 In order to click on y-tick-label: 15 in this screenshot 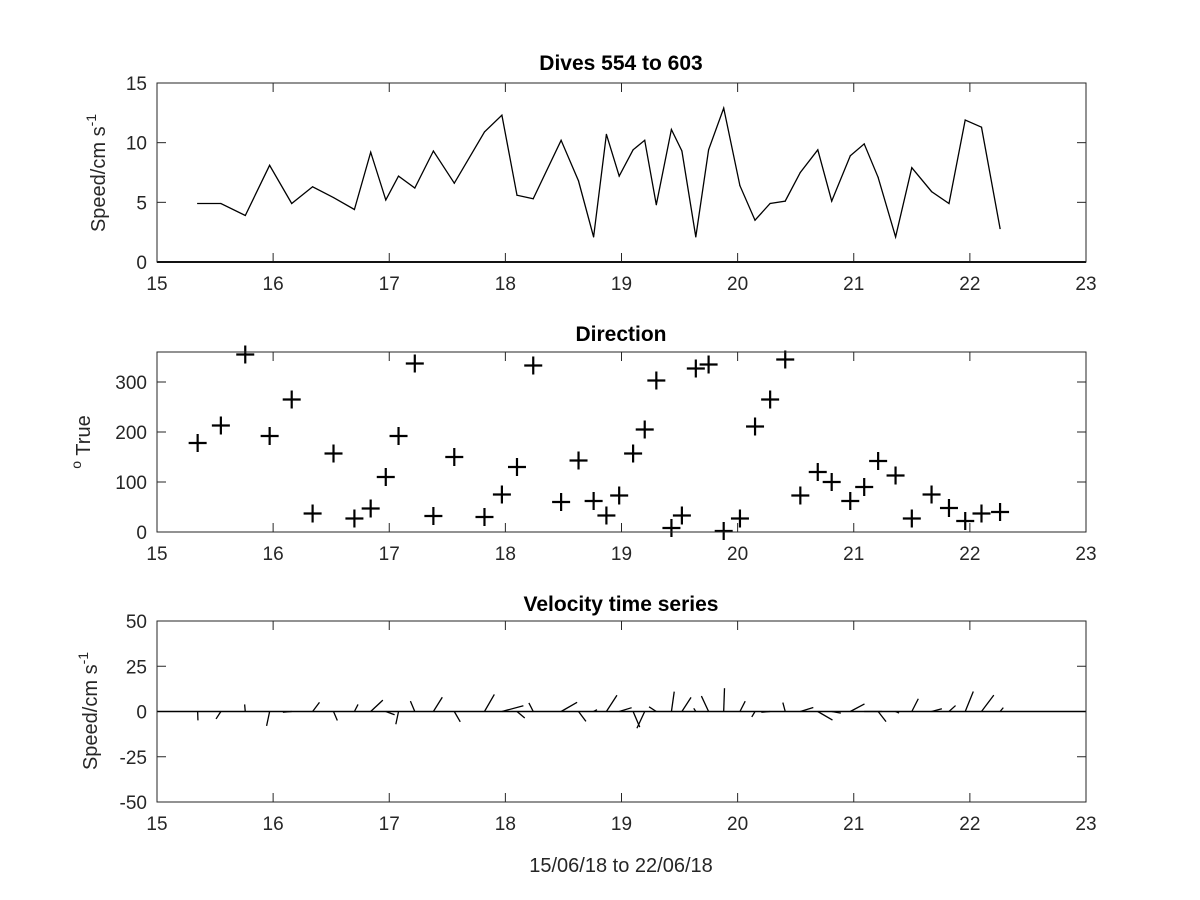, I will do `click(136, 84)`.